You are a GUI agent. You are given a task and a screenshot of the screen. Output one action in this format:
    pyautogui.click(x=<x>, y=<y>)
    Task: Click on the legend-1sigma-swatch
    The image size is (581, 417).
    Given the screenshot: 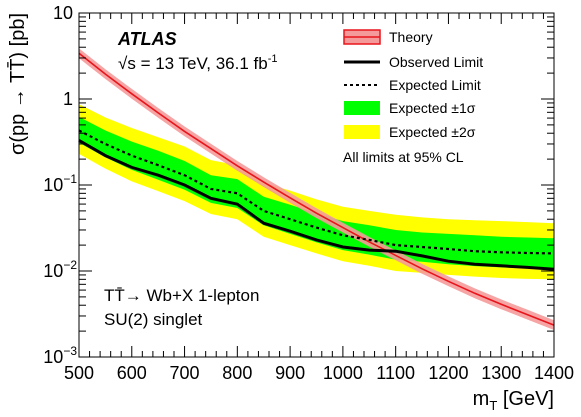 What is the action you would take?
    pyautogui.click(x=362, y=108)
    